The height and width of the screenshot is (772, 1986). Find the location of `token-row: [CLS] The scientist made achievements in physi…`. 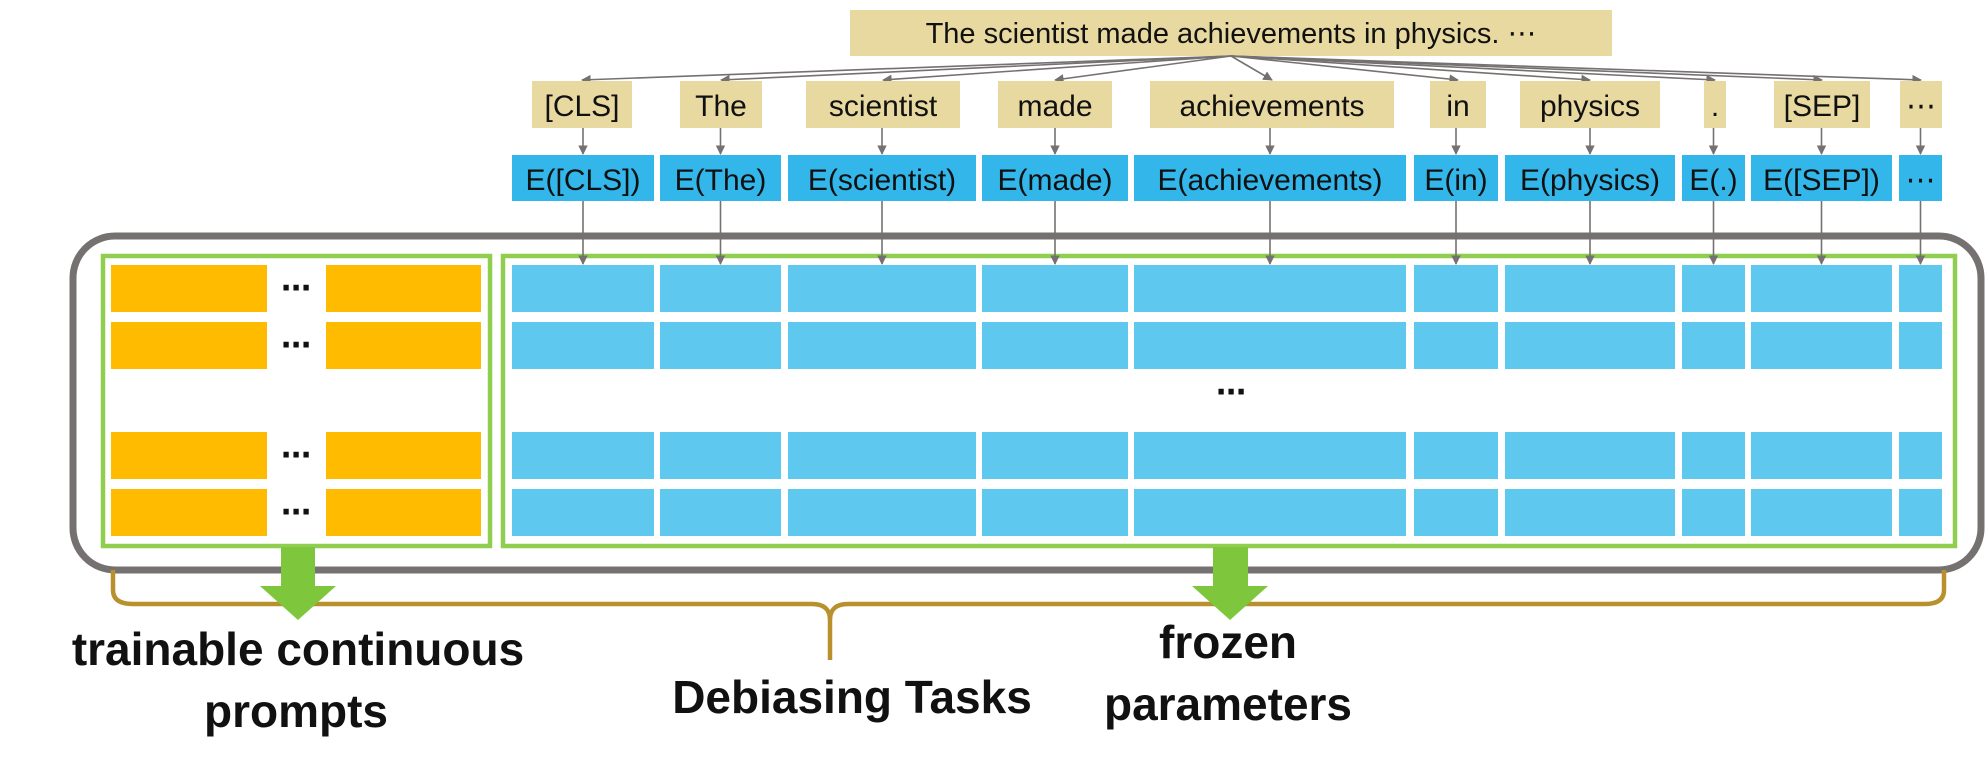

token-row: [CLS] The scientist made achievements in physi… is located at coordinates (1237, 104).